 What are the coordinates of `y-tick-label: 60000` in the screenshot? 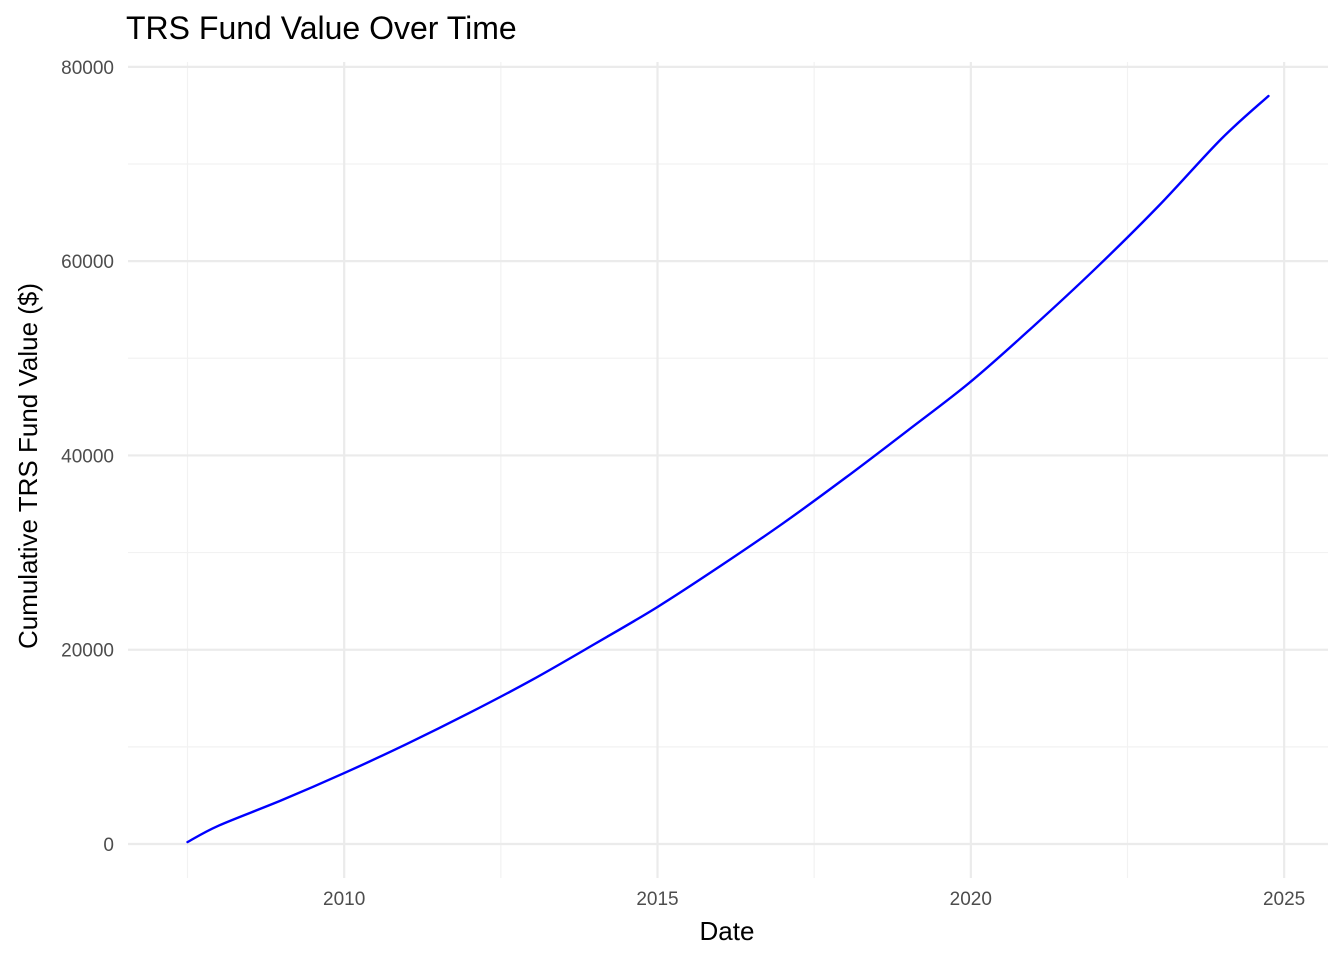 It's located at (87, 262).